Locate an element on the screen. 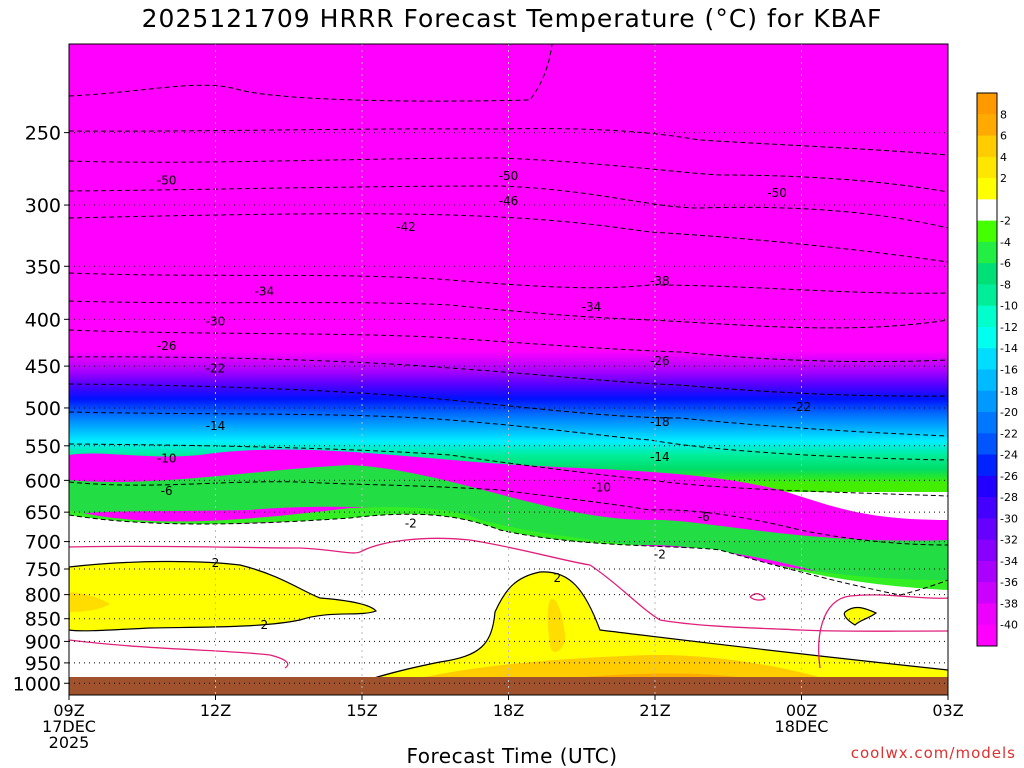  colorbar-label: -18 is located at coordinates (1009, 391).